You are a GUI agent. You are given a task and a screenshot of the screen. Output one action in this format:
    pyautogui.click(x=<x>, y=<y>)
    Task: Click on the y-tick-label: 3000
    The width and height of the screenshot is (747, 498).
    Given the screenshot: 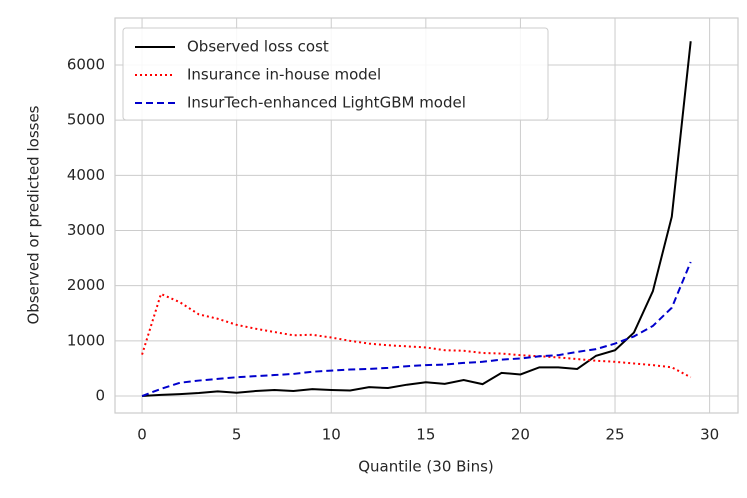 What is the action you would take?
    pyautogui.click(x=86, y=230)
    